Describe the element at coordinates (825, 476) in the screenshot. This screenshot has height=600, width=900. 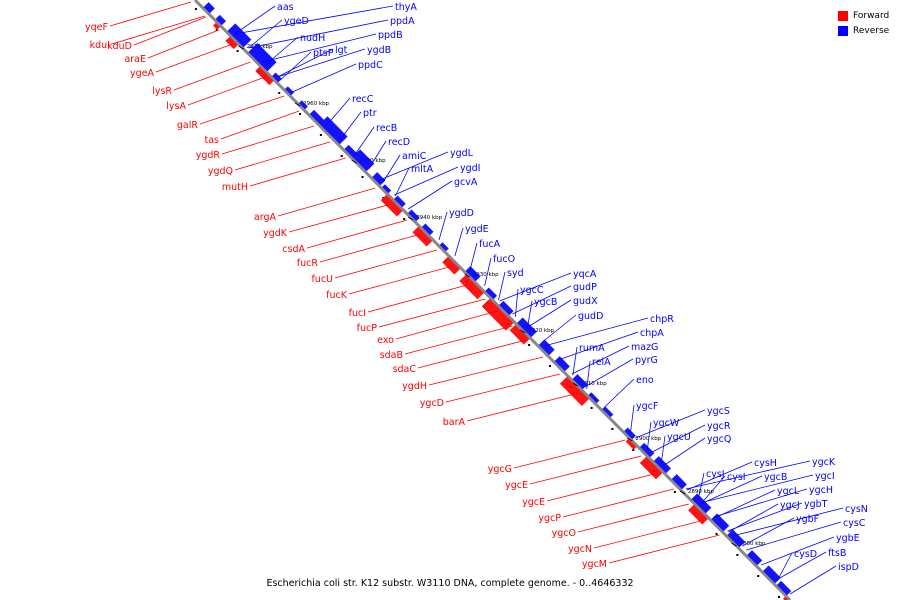
I see `reverse-label-ygcI: ygcI` at that location.